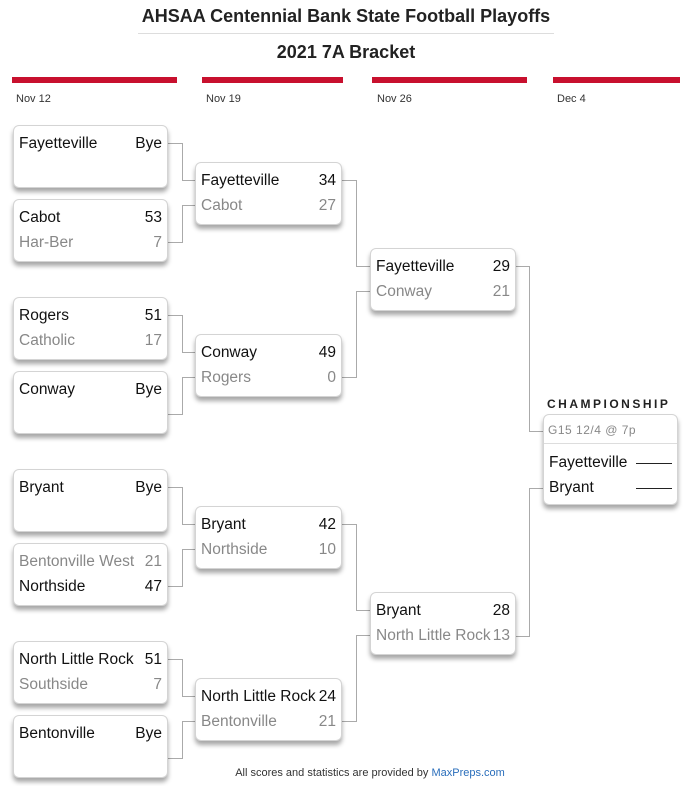  What do you see at coordinates (327, 205) in the screenshot?
I see `team-score: 27` at bounding box center [327, 205].